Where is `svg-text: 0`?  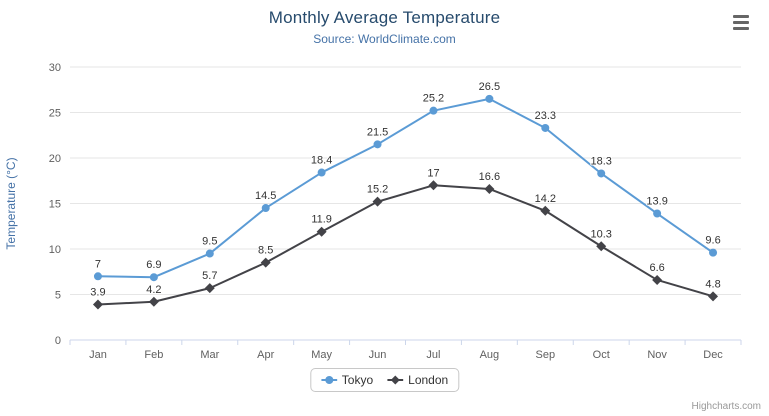 svg-text: 0 is located at coordinates (58, 341).